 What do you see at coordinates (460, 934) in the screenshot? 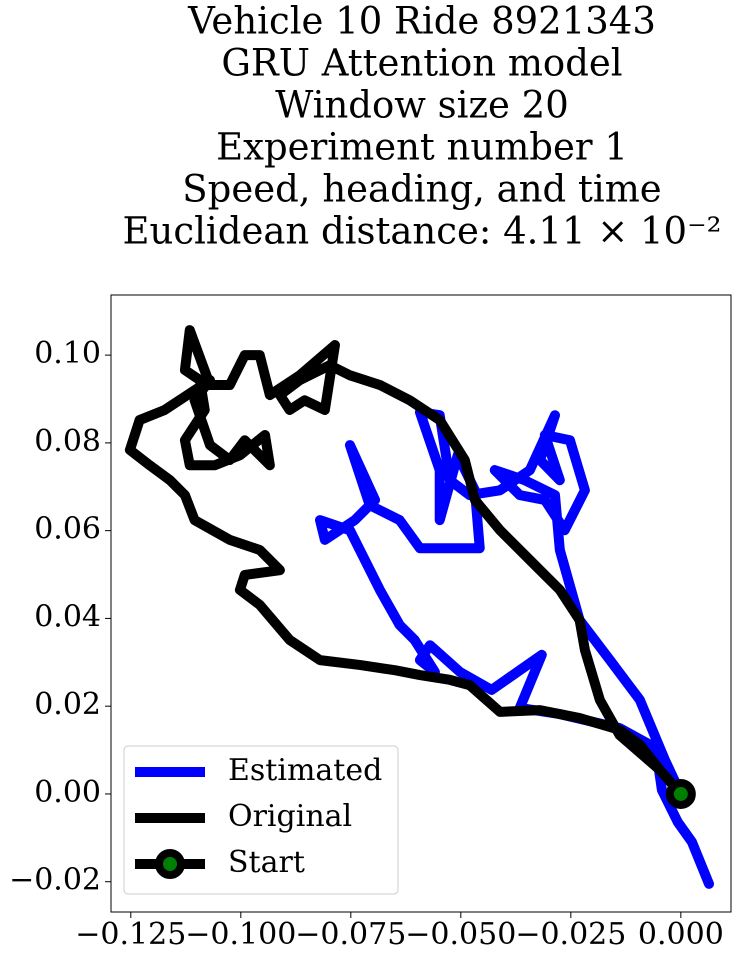
I see `x-tick-label: −0.050` at bounding box center [460, 934].